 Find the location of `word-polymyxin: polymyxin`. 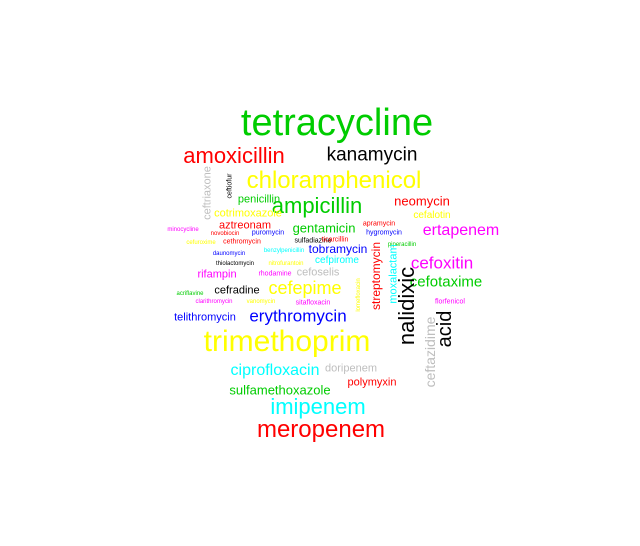

word-polymyxin: polymyxin is located at coordinates (372, 382).